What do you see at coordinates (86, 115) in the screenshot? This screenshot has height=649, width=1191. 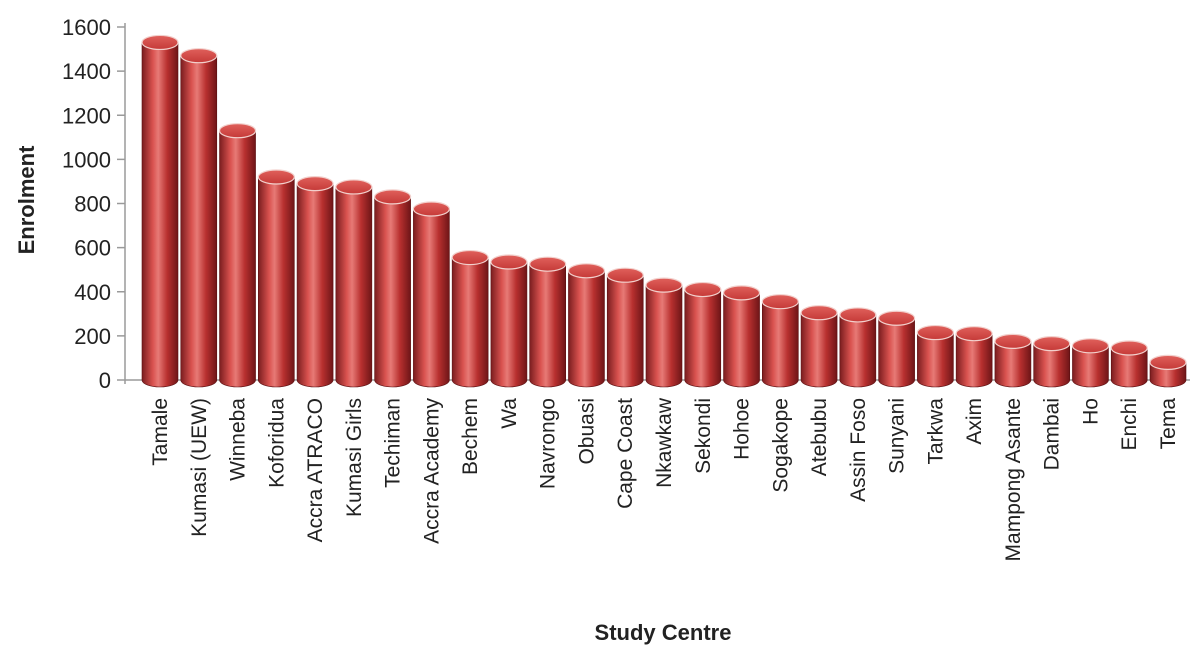 I see `y-tick-label: 1200` at bounding box center [86, 115].